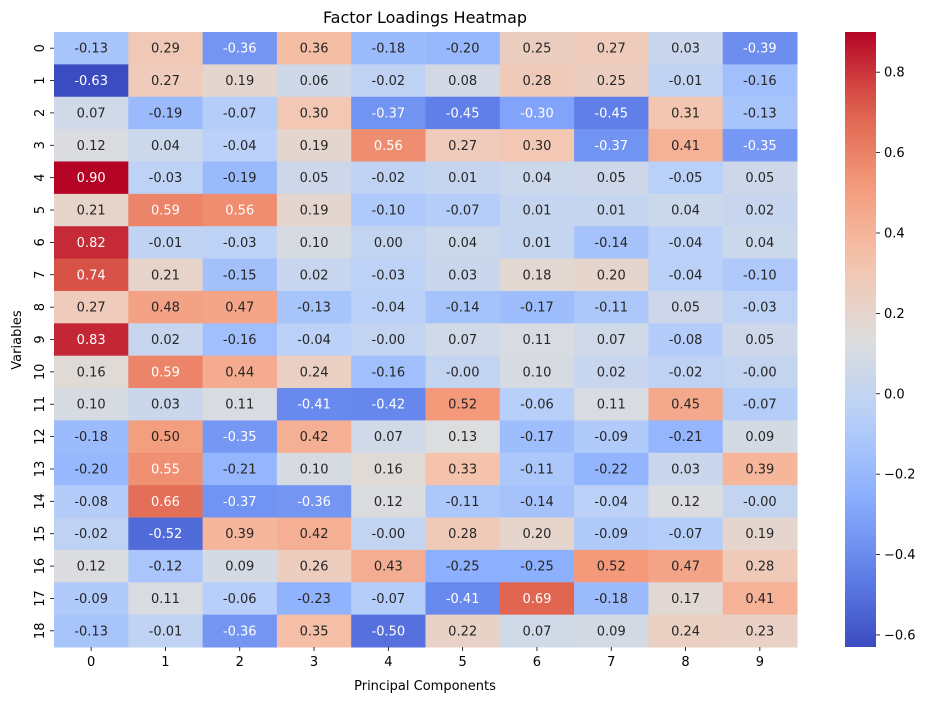 The width and height of the screenshot is (927, 706). I want to click on cell-value-label: -0.17, so click(537, 308).